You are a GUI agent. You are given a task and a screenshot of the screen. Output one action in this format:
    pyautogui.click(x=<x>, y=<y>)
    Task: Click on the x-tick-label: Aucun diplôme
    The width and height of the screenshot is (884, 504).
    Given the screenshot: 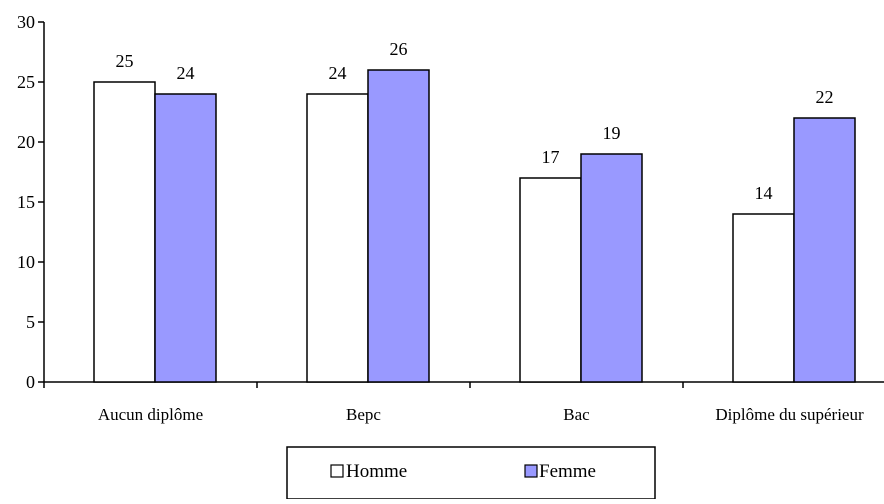 What is the action you would take?
    pyautogui.click(x=150, y=414)
    